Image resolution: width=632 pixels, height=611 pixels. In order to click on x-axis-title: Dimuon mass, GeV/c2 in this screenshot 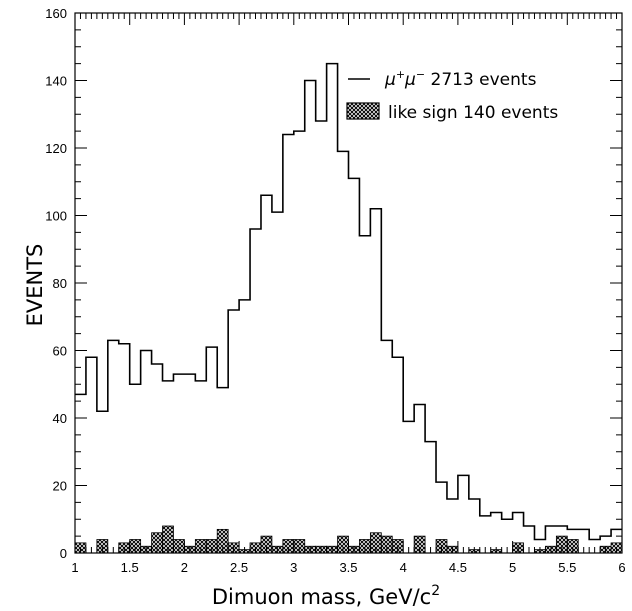, I will do `click(326, 596)`.